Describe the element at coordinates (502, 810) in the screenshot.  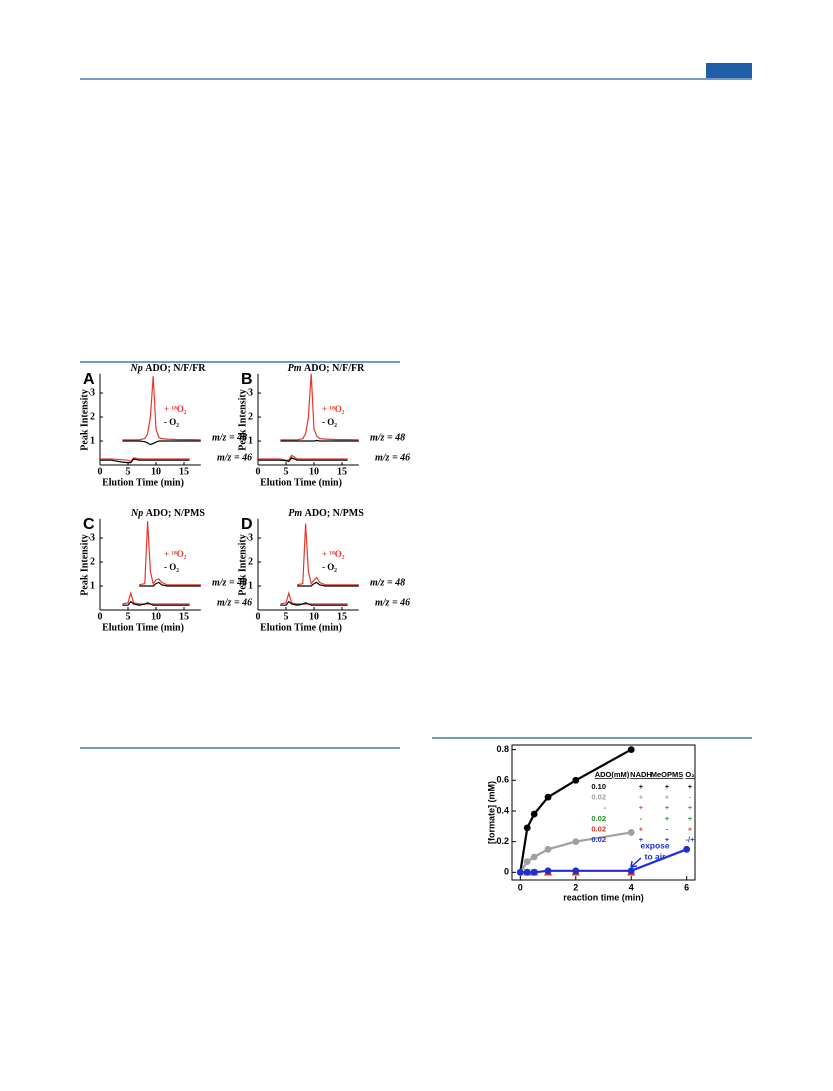
I see `y-tick-label: 0.4` at that location.